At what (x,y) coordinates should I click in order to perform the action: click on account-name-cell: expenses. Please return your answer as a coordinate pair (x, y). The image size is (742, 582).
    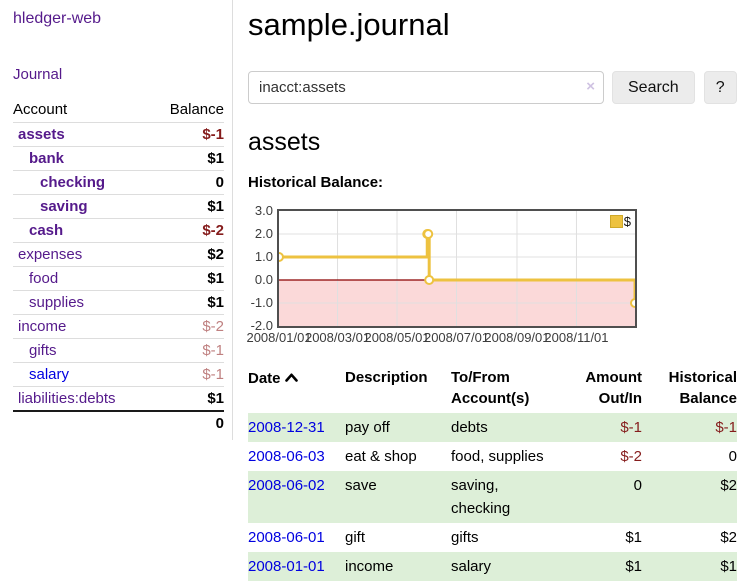
    Looking at the image, I should click on (82, 254).